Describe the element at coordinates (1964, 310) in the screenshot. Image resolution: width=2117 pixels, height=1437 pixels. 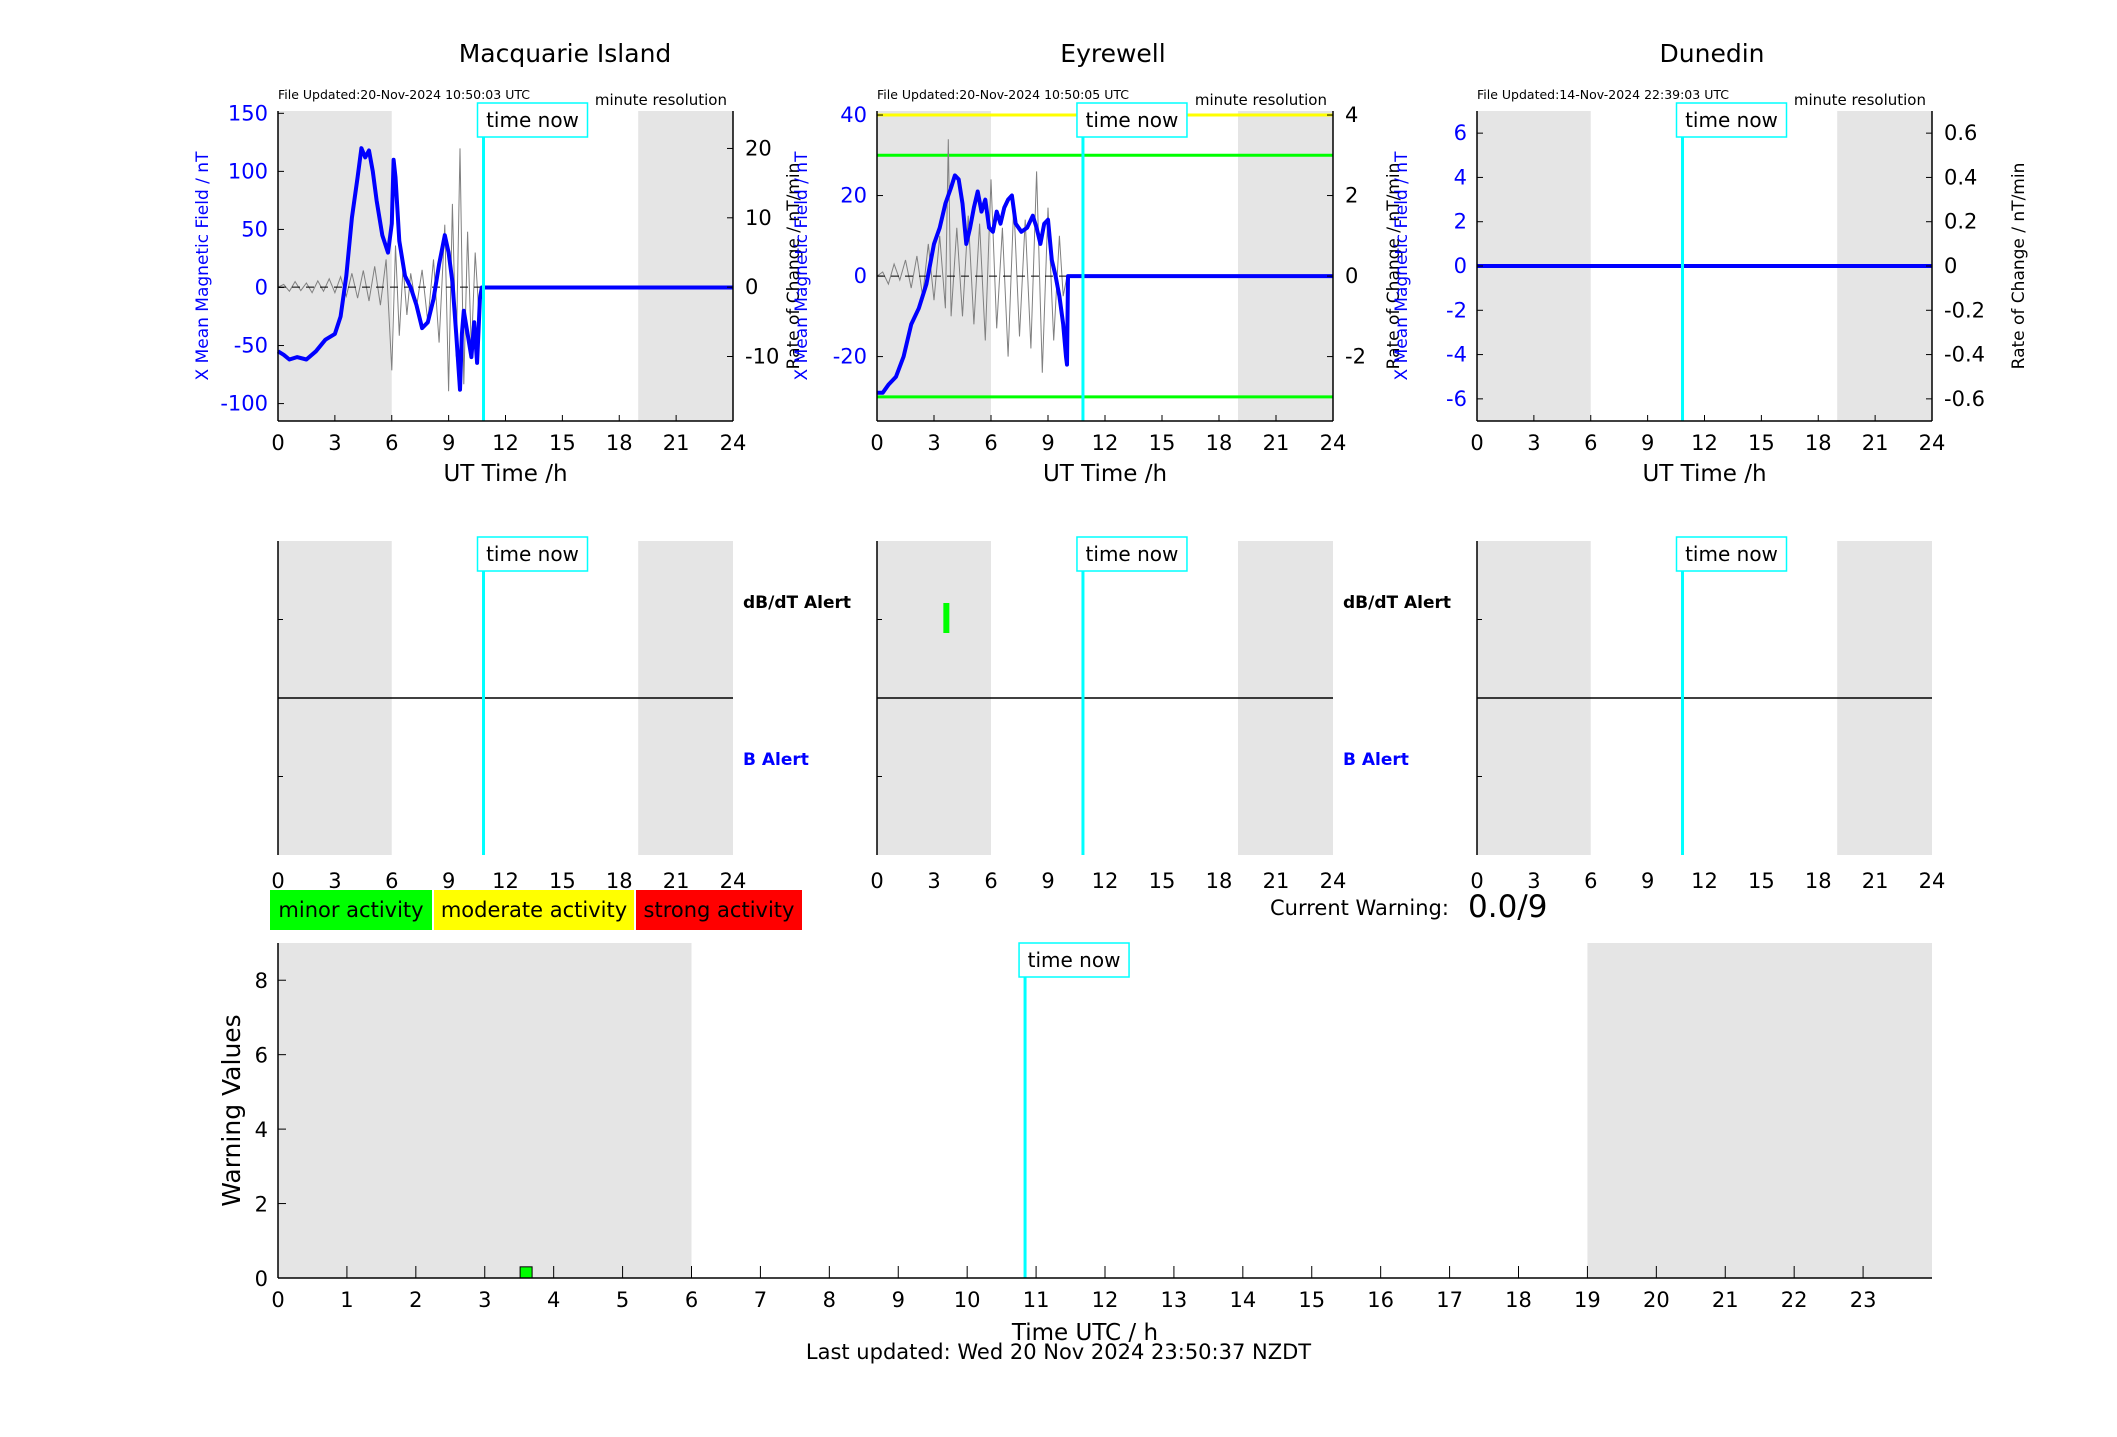
I see `right-tick-label: -0.2` at that location.